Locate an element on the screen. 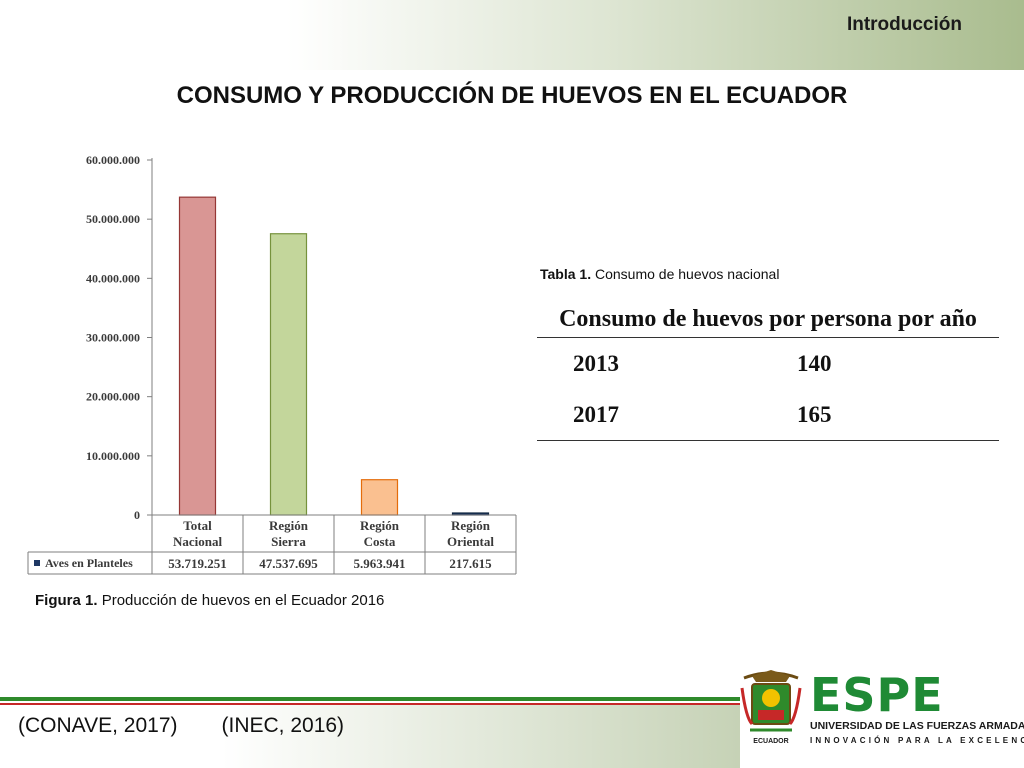 This screenshot has height=768, width=1024. table-caption: Tabla 1. Consumo de huevos nacional is located at coordinates (659, 274).